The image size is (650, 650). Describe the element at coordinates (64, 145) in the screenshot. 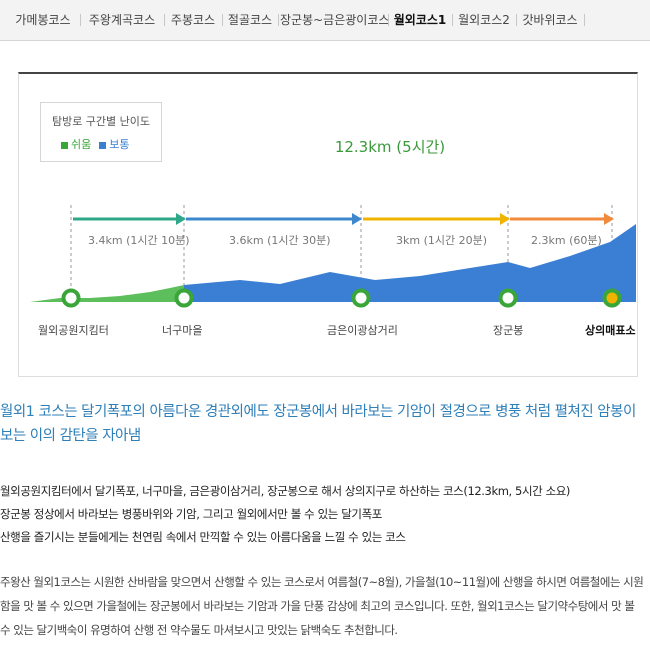

I see `easy-swatch` at that location.